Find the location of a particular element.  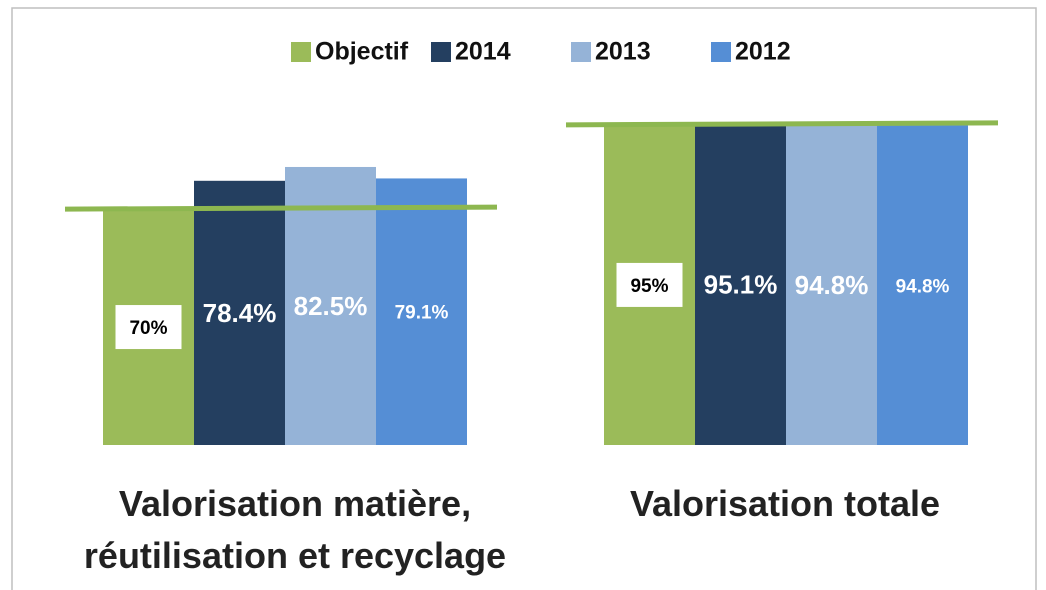

value-label: 79.1% is located at coordinates (422, 313).